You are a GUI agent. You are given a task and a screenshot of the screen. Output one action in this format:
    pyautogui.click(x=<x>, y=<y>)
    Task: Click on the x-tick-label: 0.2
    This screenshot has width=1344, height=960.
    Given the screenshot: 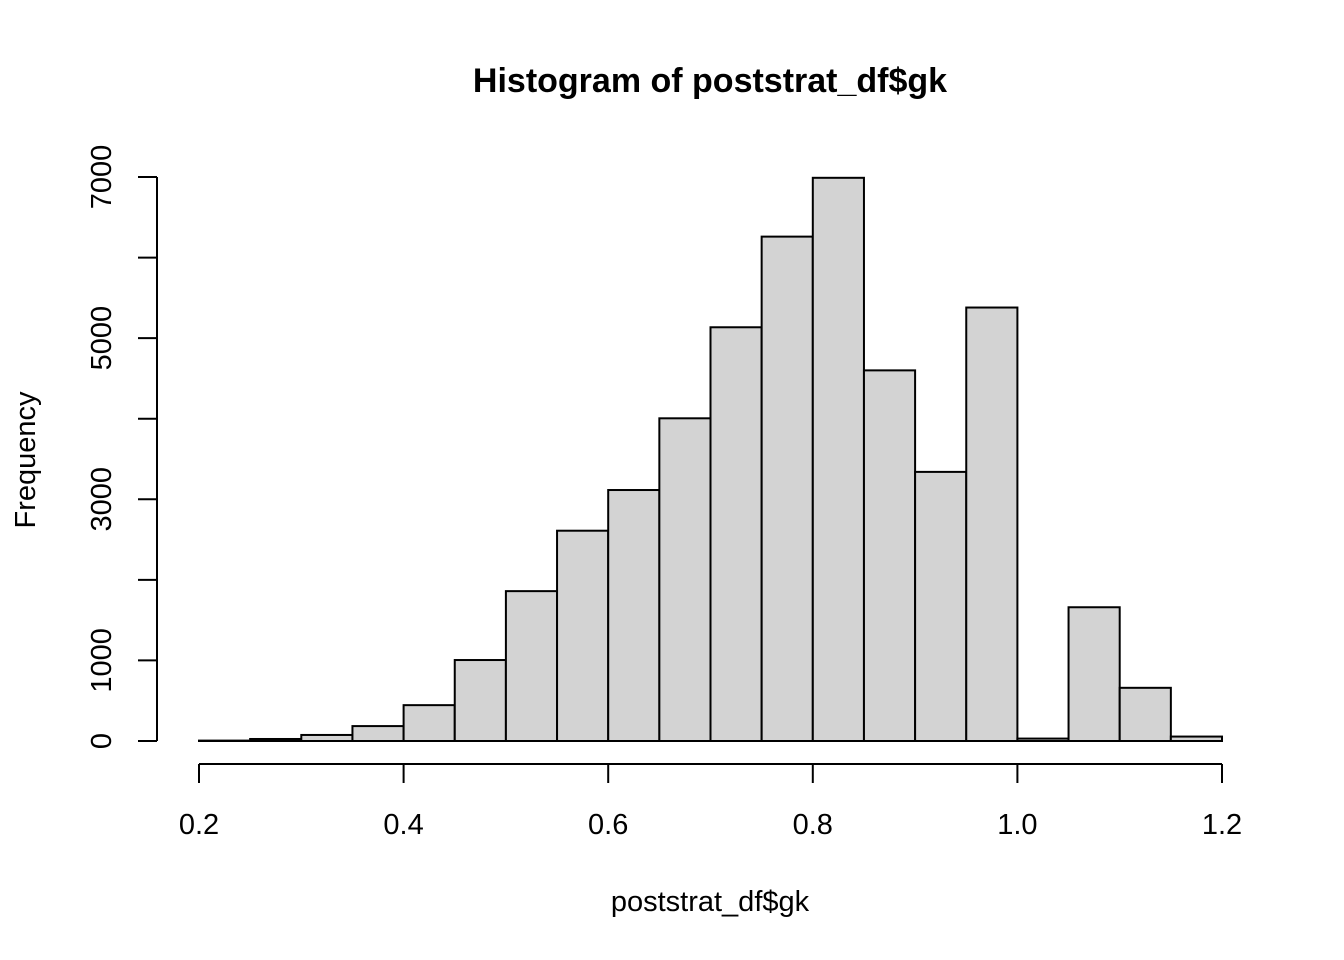 What is the action you would take?
    pyautogui.click(x=199, y=825)
    